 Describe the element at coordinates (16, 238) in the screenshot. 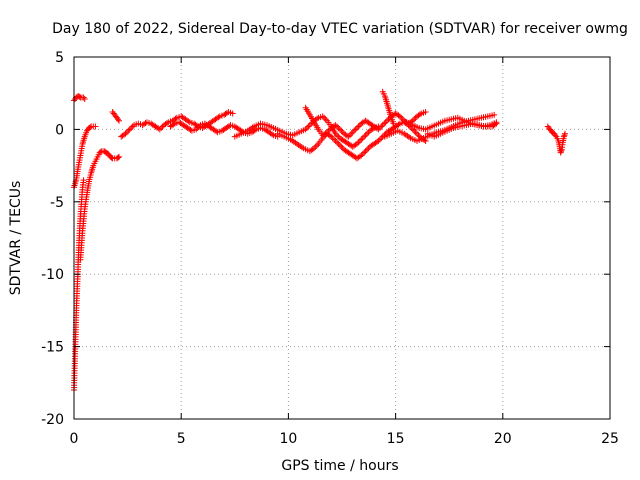

I see `y-axis-label: SDTVAR / TECUs` at that location.